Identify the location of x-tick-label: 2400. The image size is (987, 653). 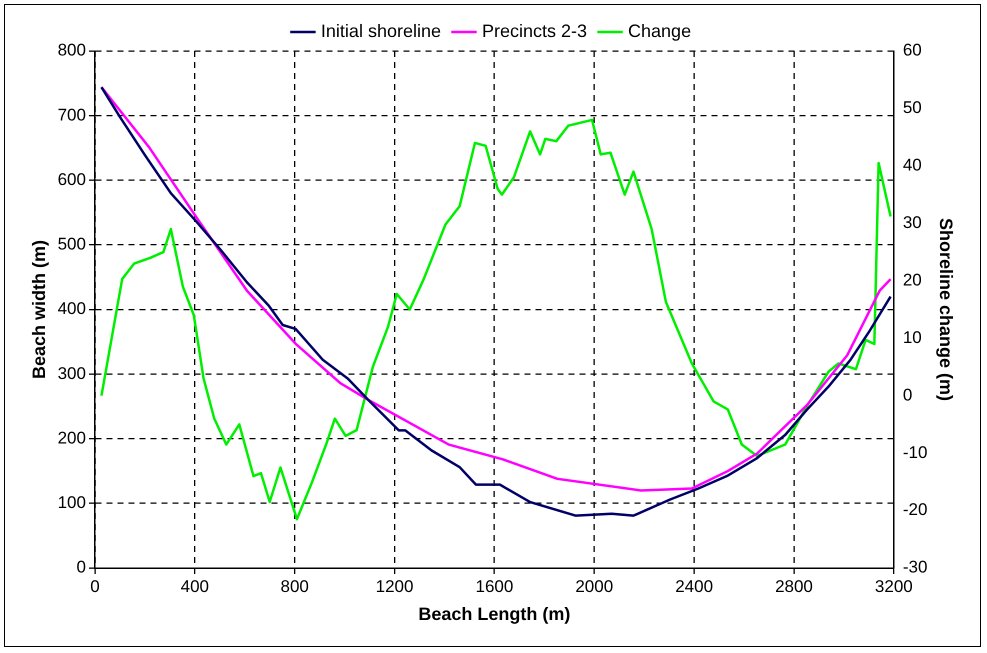
(694, 586).